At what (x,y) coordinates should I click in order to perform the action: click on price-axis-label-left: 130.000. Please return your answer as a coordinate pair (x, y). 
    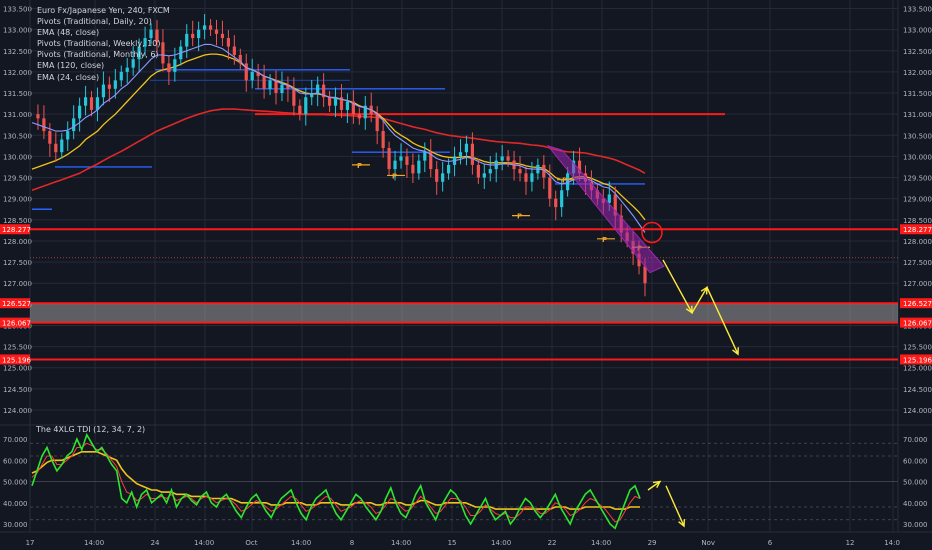
    Looking at the image, I should click on (17, 157).